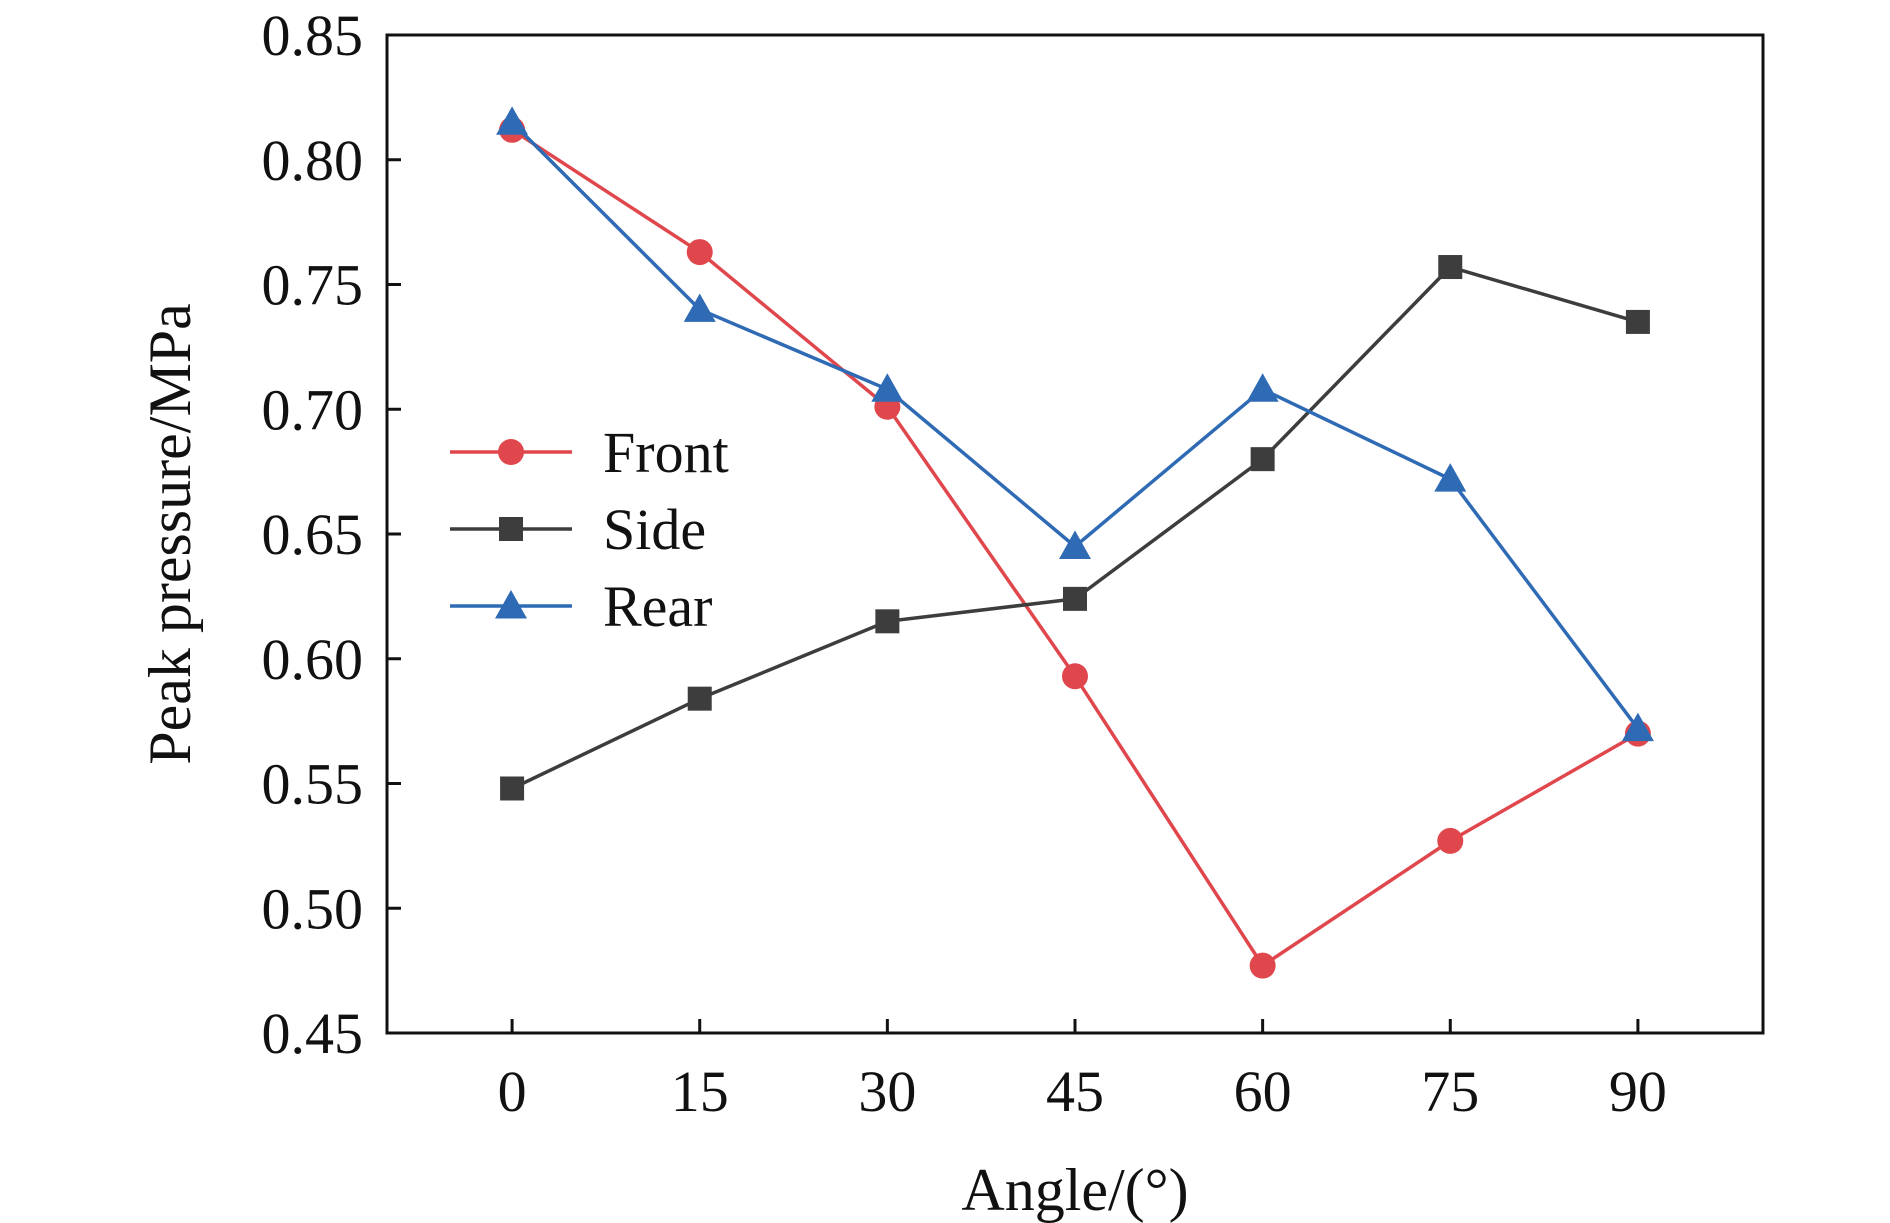 This screenshot has height=1223, width=1890. I want to click on x-tick-label: 0, so click(512, 1091).